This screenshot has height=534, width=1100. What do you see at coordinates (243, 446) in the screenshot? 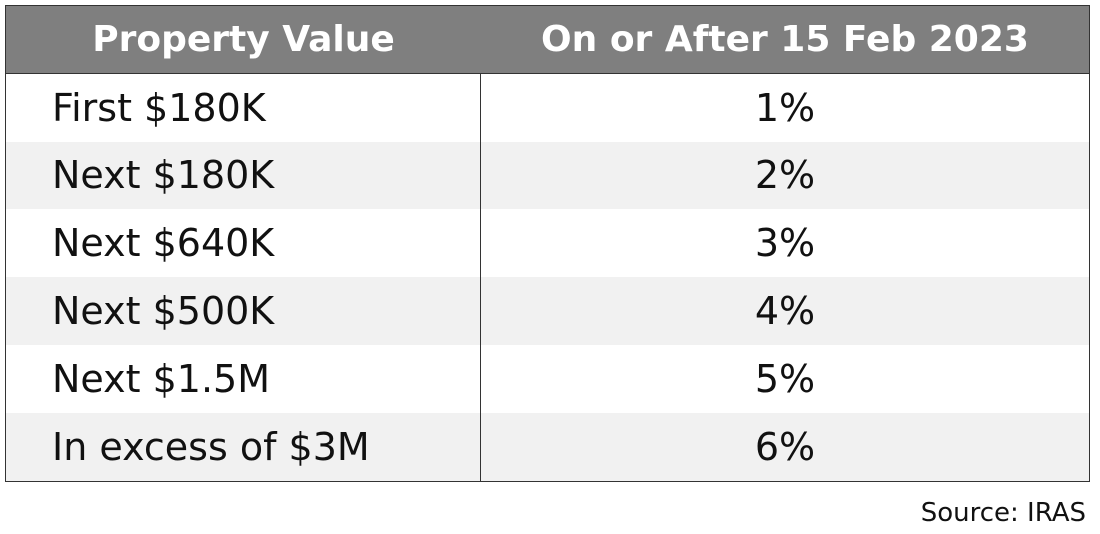
I see `value-cell: In excess of $3M` at bounding box center [243, 446].